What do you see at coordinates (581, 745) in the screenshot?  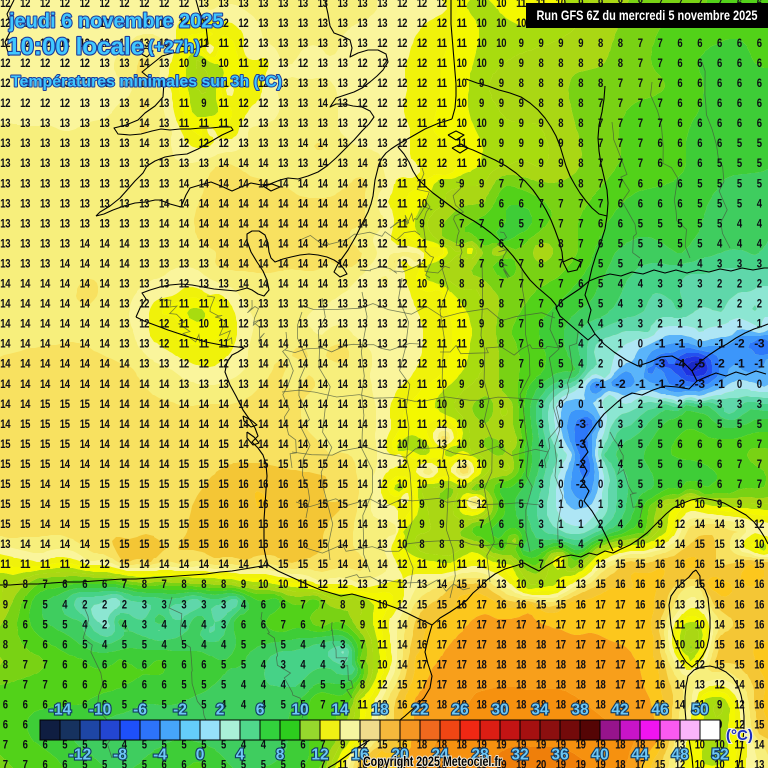 I see `svg-text: 19` at bounding box center [581, 745].